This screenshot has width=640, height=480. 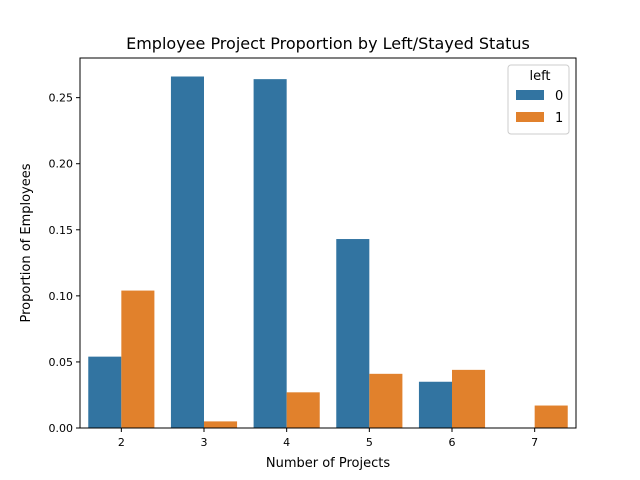 I want to click on y-tick-label: 0.10, so click(x=61, y=296).